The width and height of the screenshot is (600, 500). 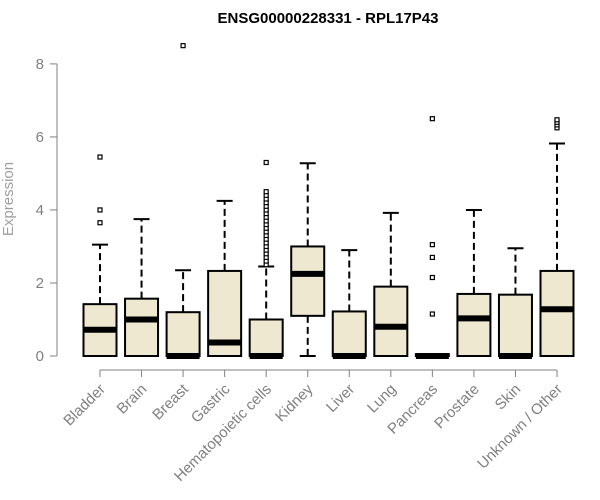 I want to click on y-tick-label: 0, so click(x=40, y=356).